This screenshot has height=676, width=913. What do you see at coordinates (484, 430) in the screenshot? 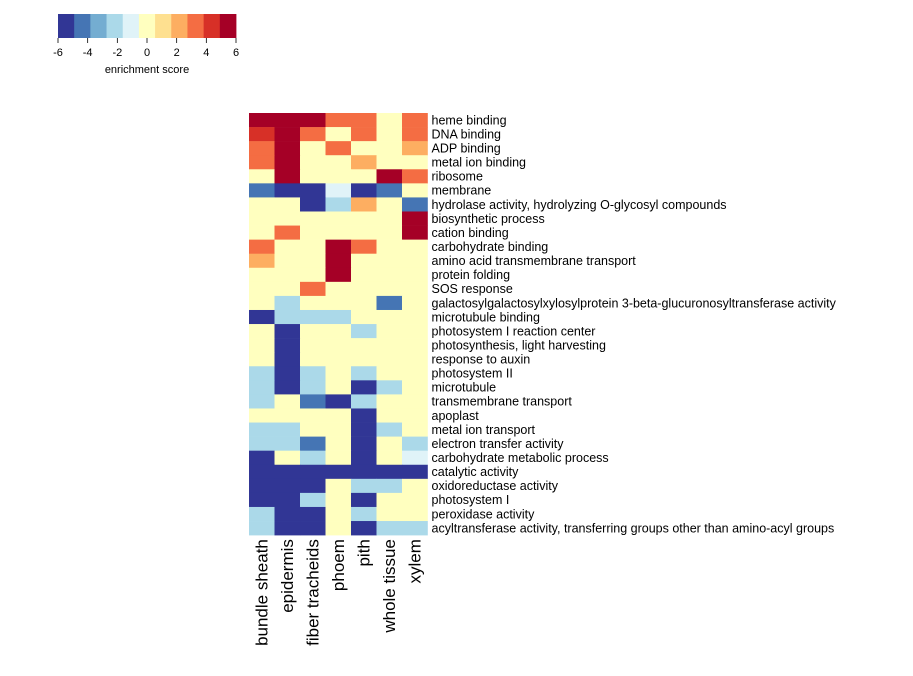
I see `row-label: metal ion transport` at bounding box center [484, 430].